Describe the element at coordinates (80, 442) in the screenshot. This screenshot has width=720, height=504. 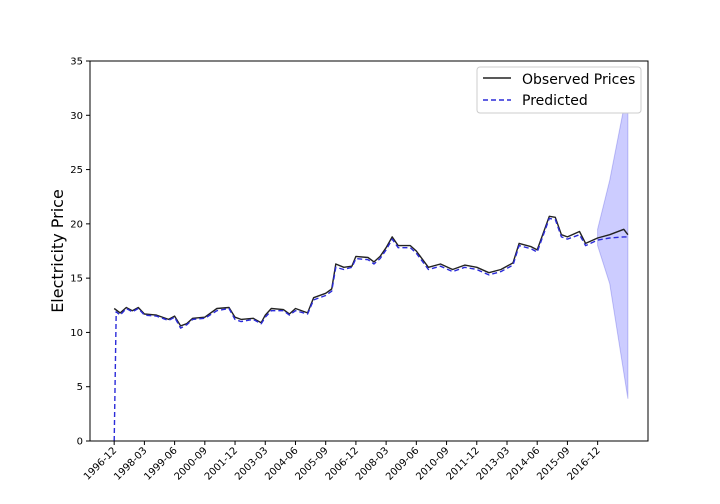
I see `y-tick-label: 0` at that location.